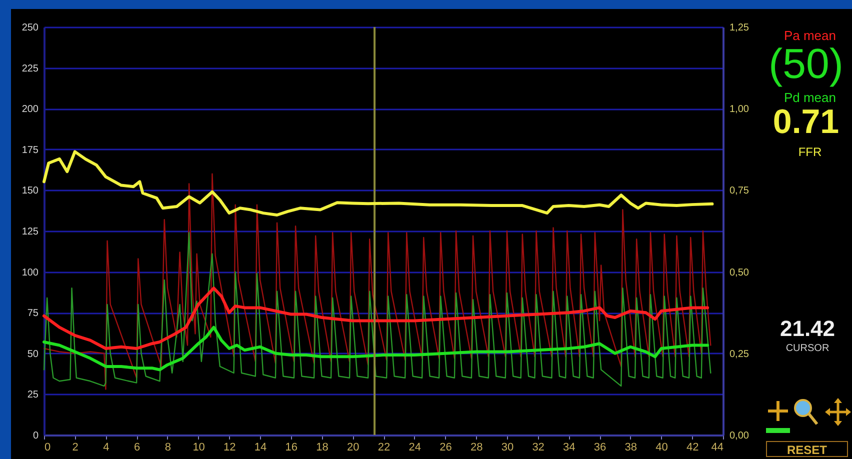 The width and height of the screenshot is (852, 459). Describe the element at coordinates (740, 436) in the screenshot. I see `y2-tick-label: 0,00` at that location.